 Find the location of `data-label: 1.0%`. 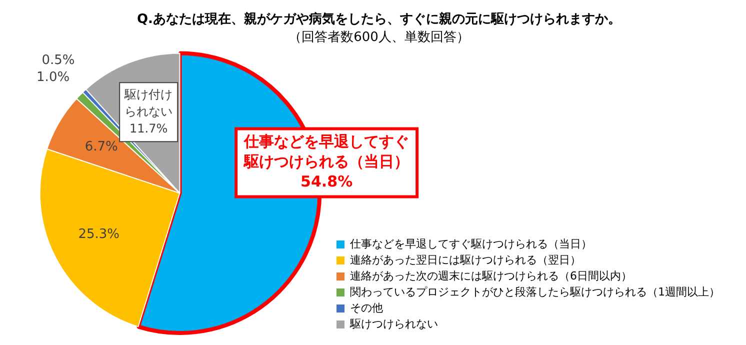

data-label: 1.0% is located at coordinates (53, 78).